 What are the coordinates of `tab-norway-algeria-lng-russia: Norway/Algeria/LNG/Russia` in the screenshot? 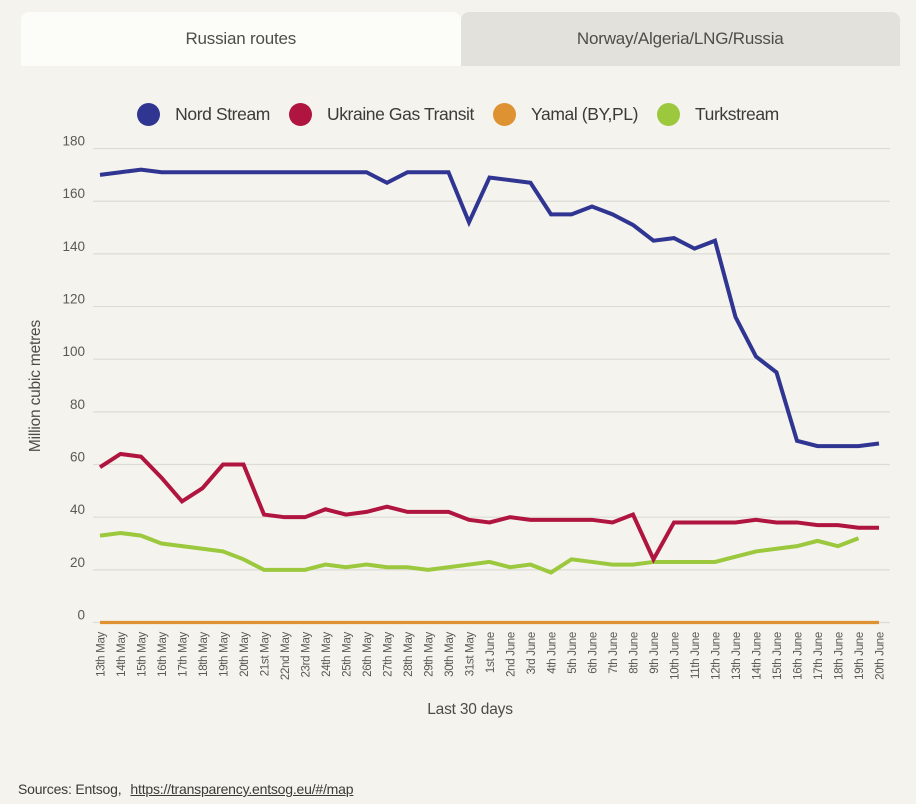 It's located at (680, 39).